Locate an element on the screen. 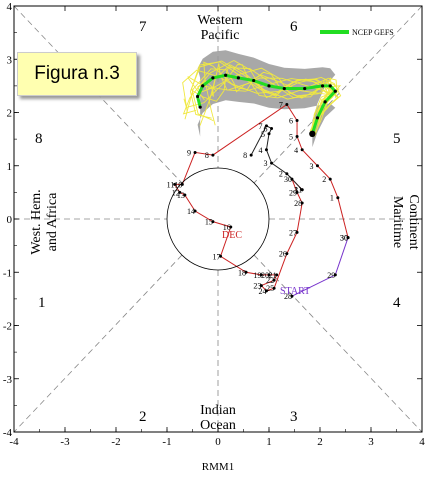  dec-day-label: 24 is located at coordinates (262, 291).